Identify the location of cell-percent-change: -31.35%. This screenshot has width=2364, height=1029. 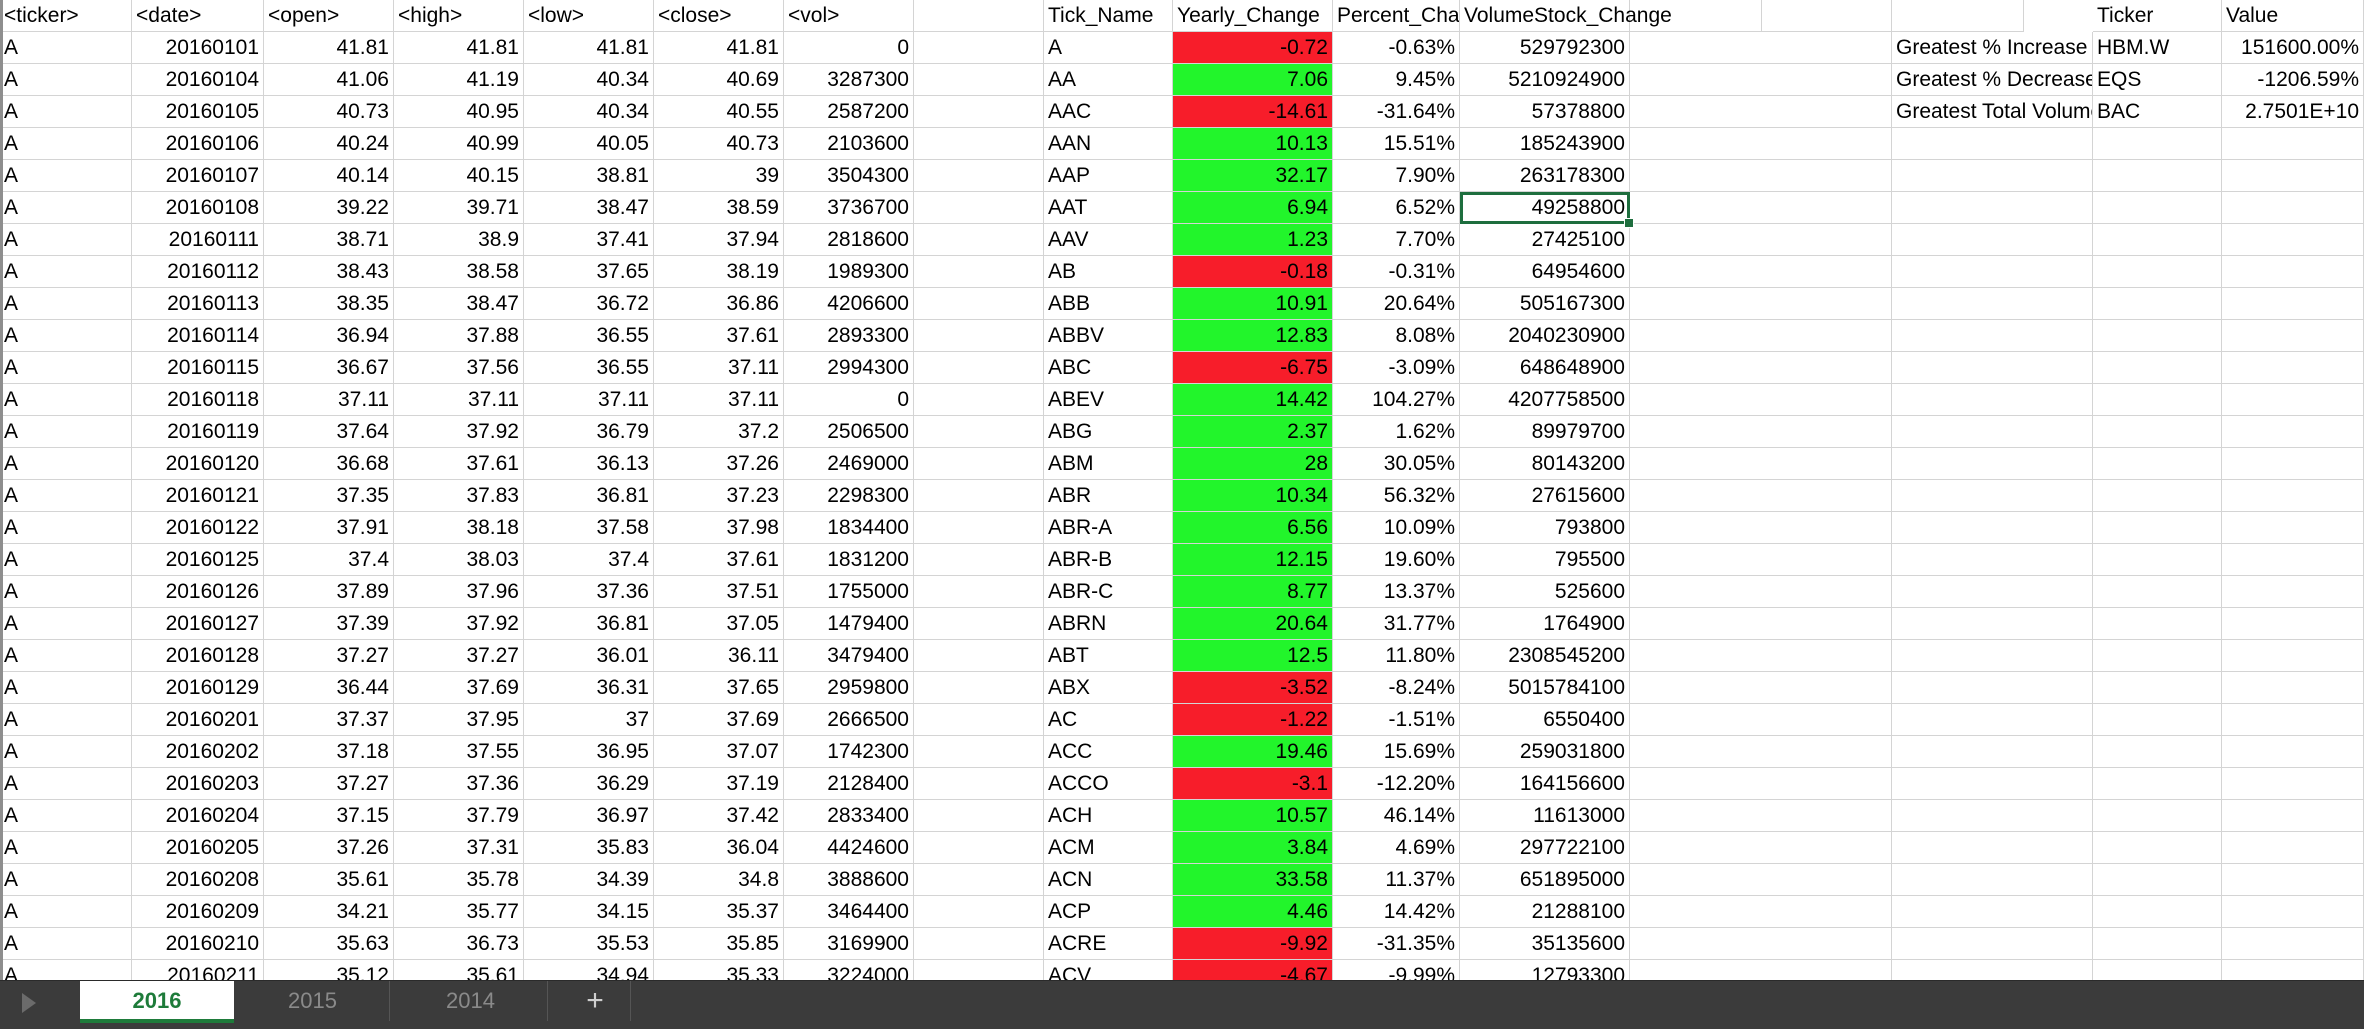
(1396, 944).